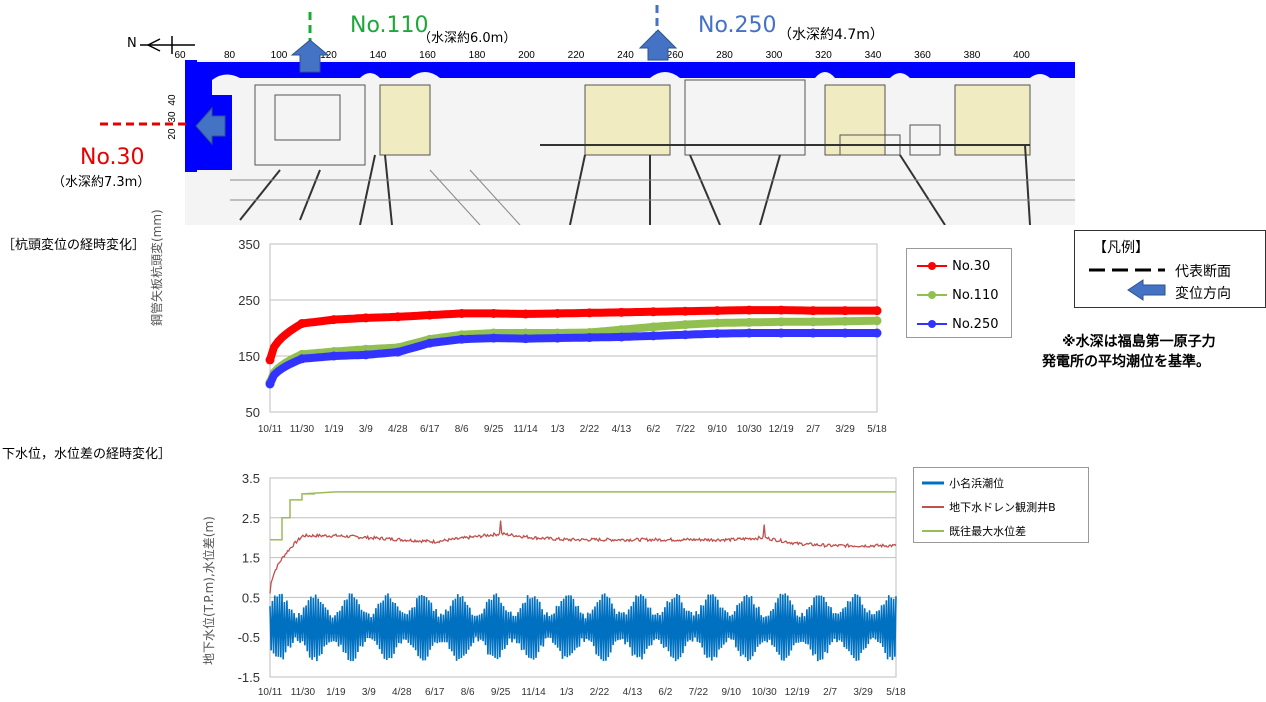 Image resolution: width=1266 pixels, height=702 pixels. What do you see at coordinates (774, 55) in the screenshot?
I see `plan-scale-tick: 300` at bounding box center [774, 55].